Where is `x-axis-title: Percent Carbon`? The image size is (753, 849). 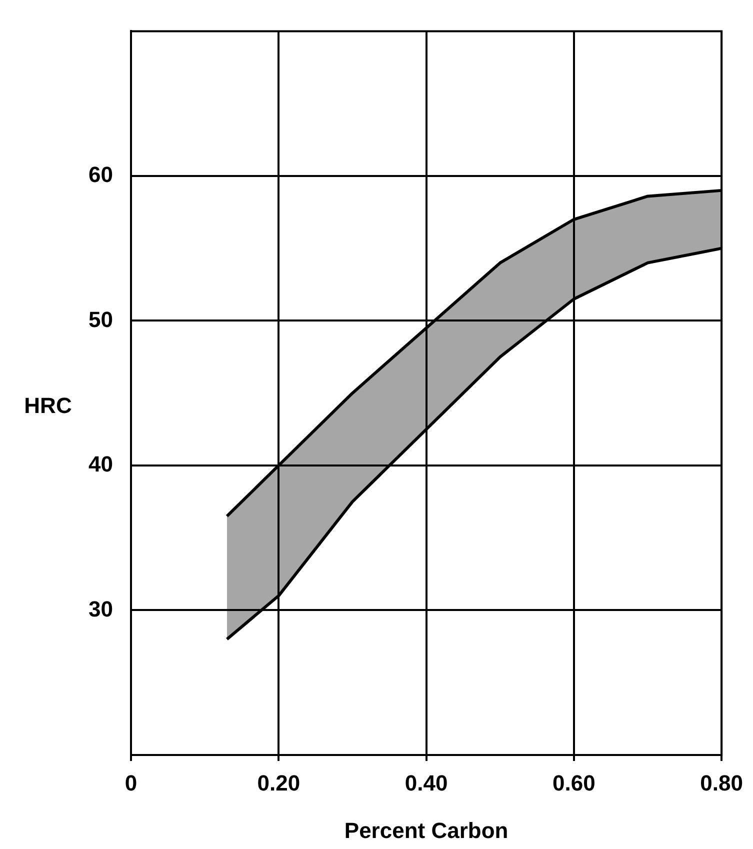
x-axis-title: Percent Carbon is located at coordinates (426, 830).